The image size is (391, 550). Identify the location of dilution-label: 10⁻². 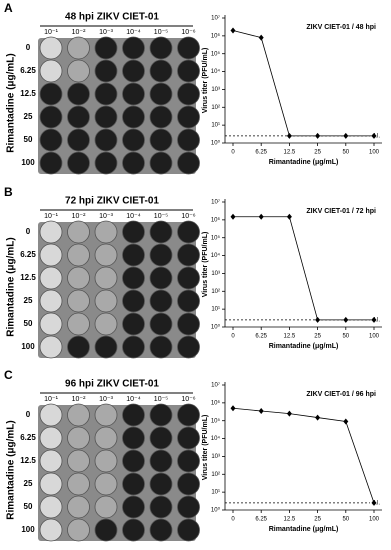
(79, 216).